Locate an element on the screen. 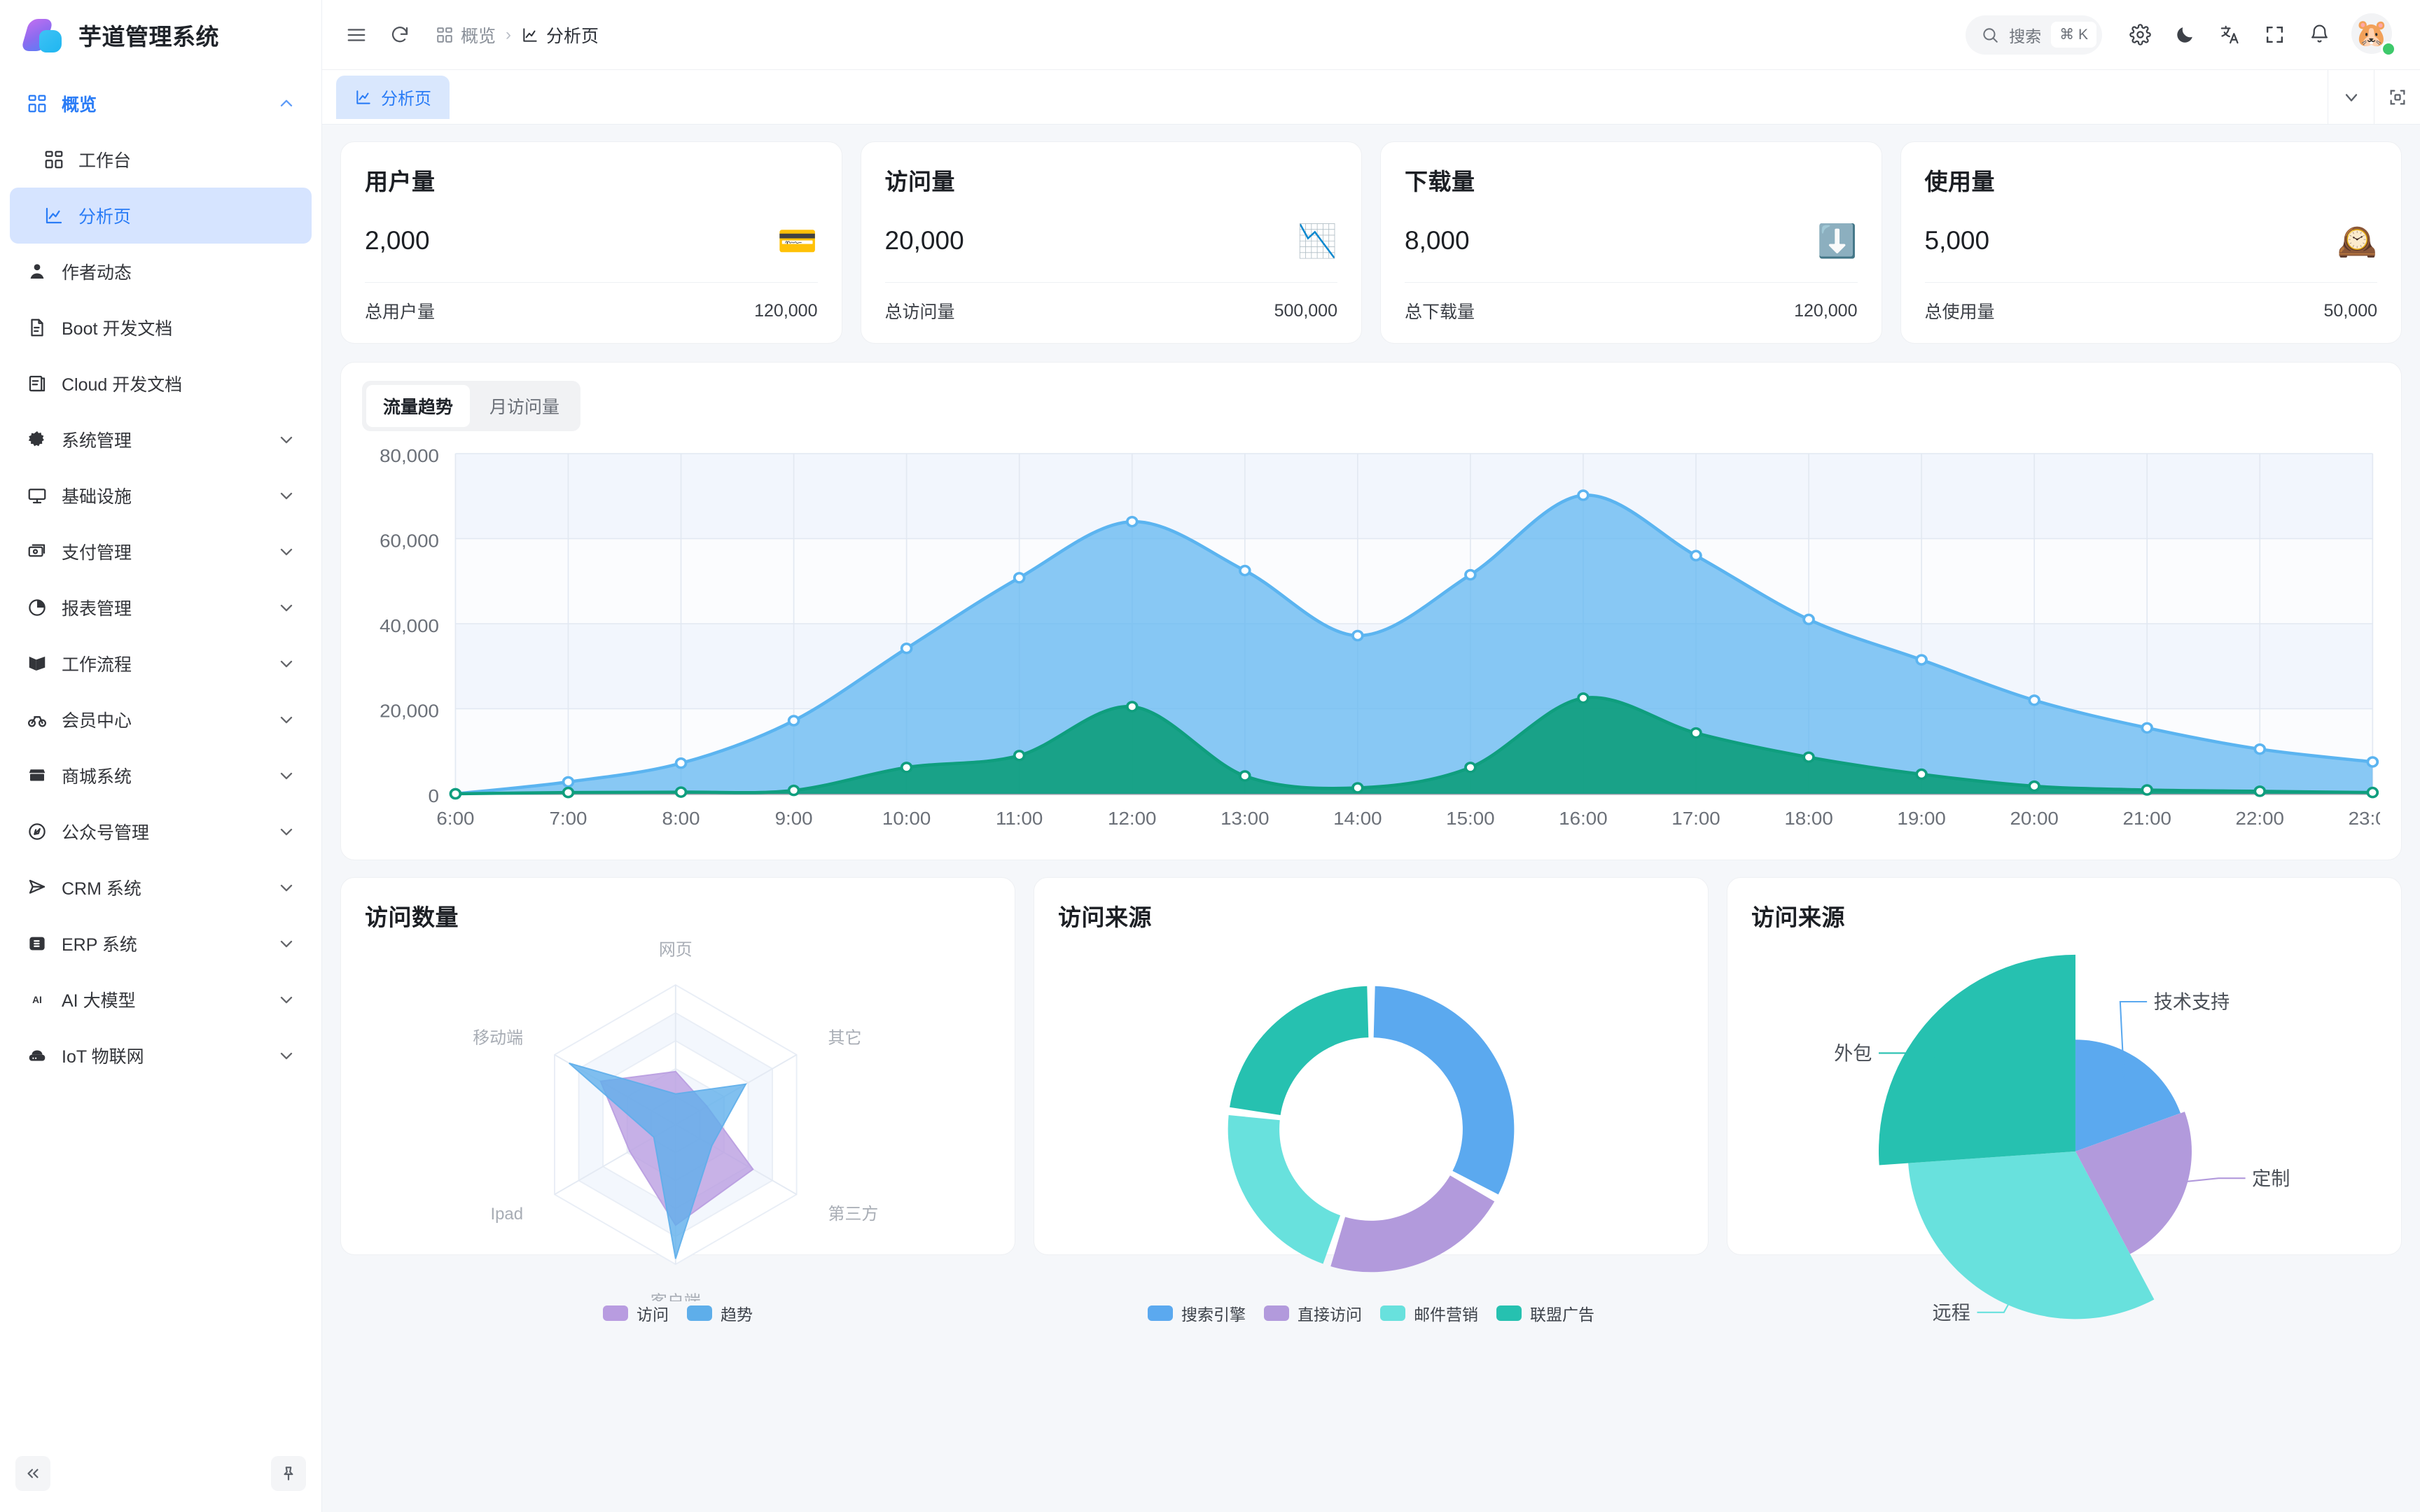 Image resolution: width=2420 pixels, height=1512 pixels. svg-text: 网页 is located at coordinates (676, 950).